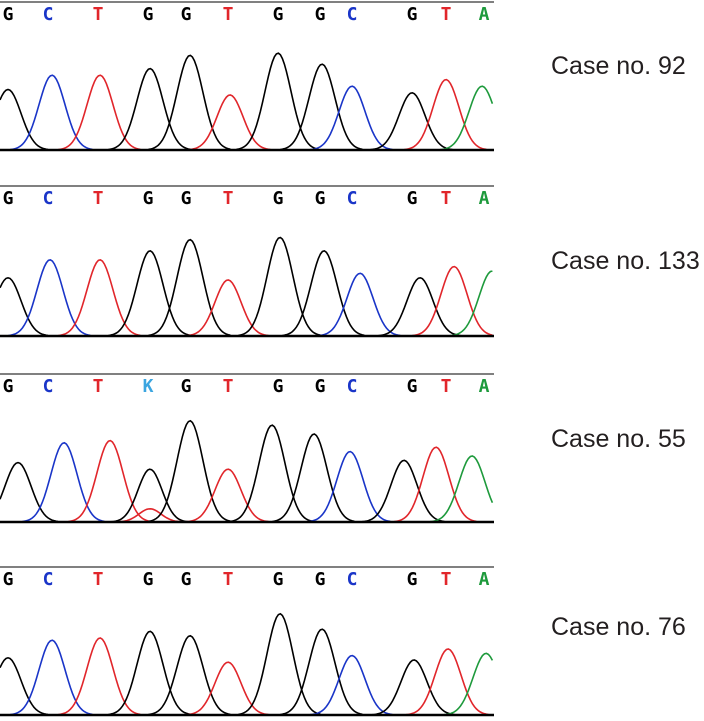  I want to click on case-label: Case no. 76, so click(618, 627).